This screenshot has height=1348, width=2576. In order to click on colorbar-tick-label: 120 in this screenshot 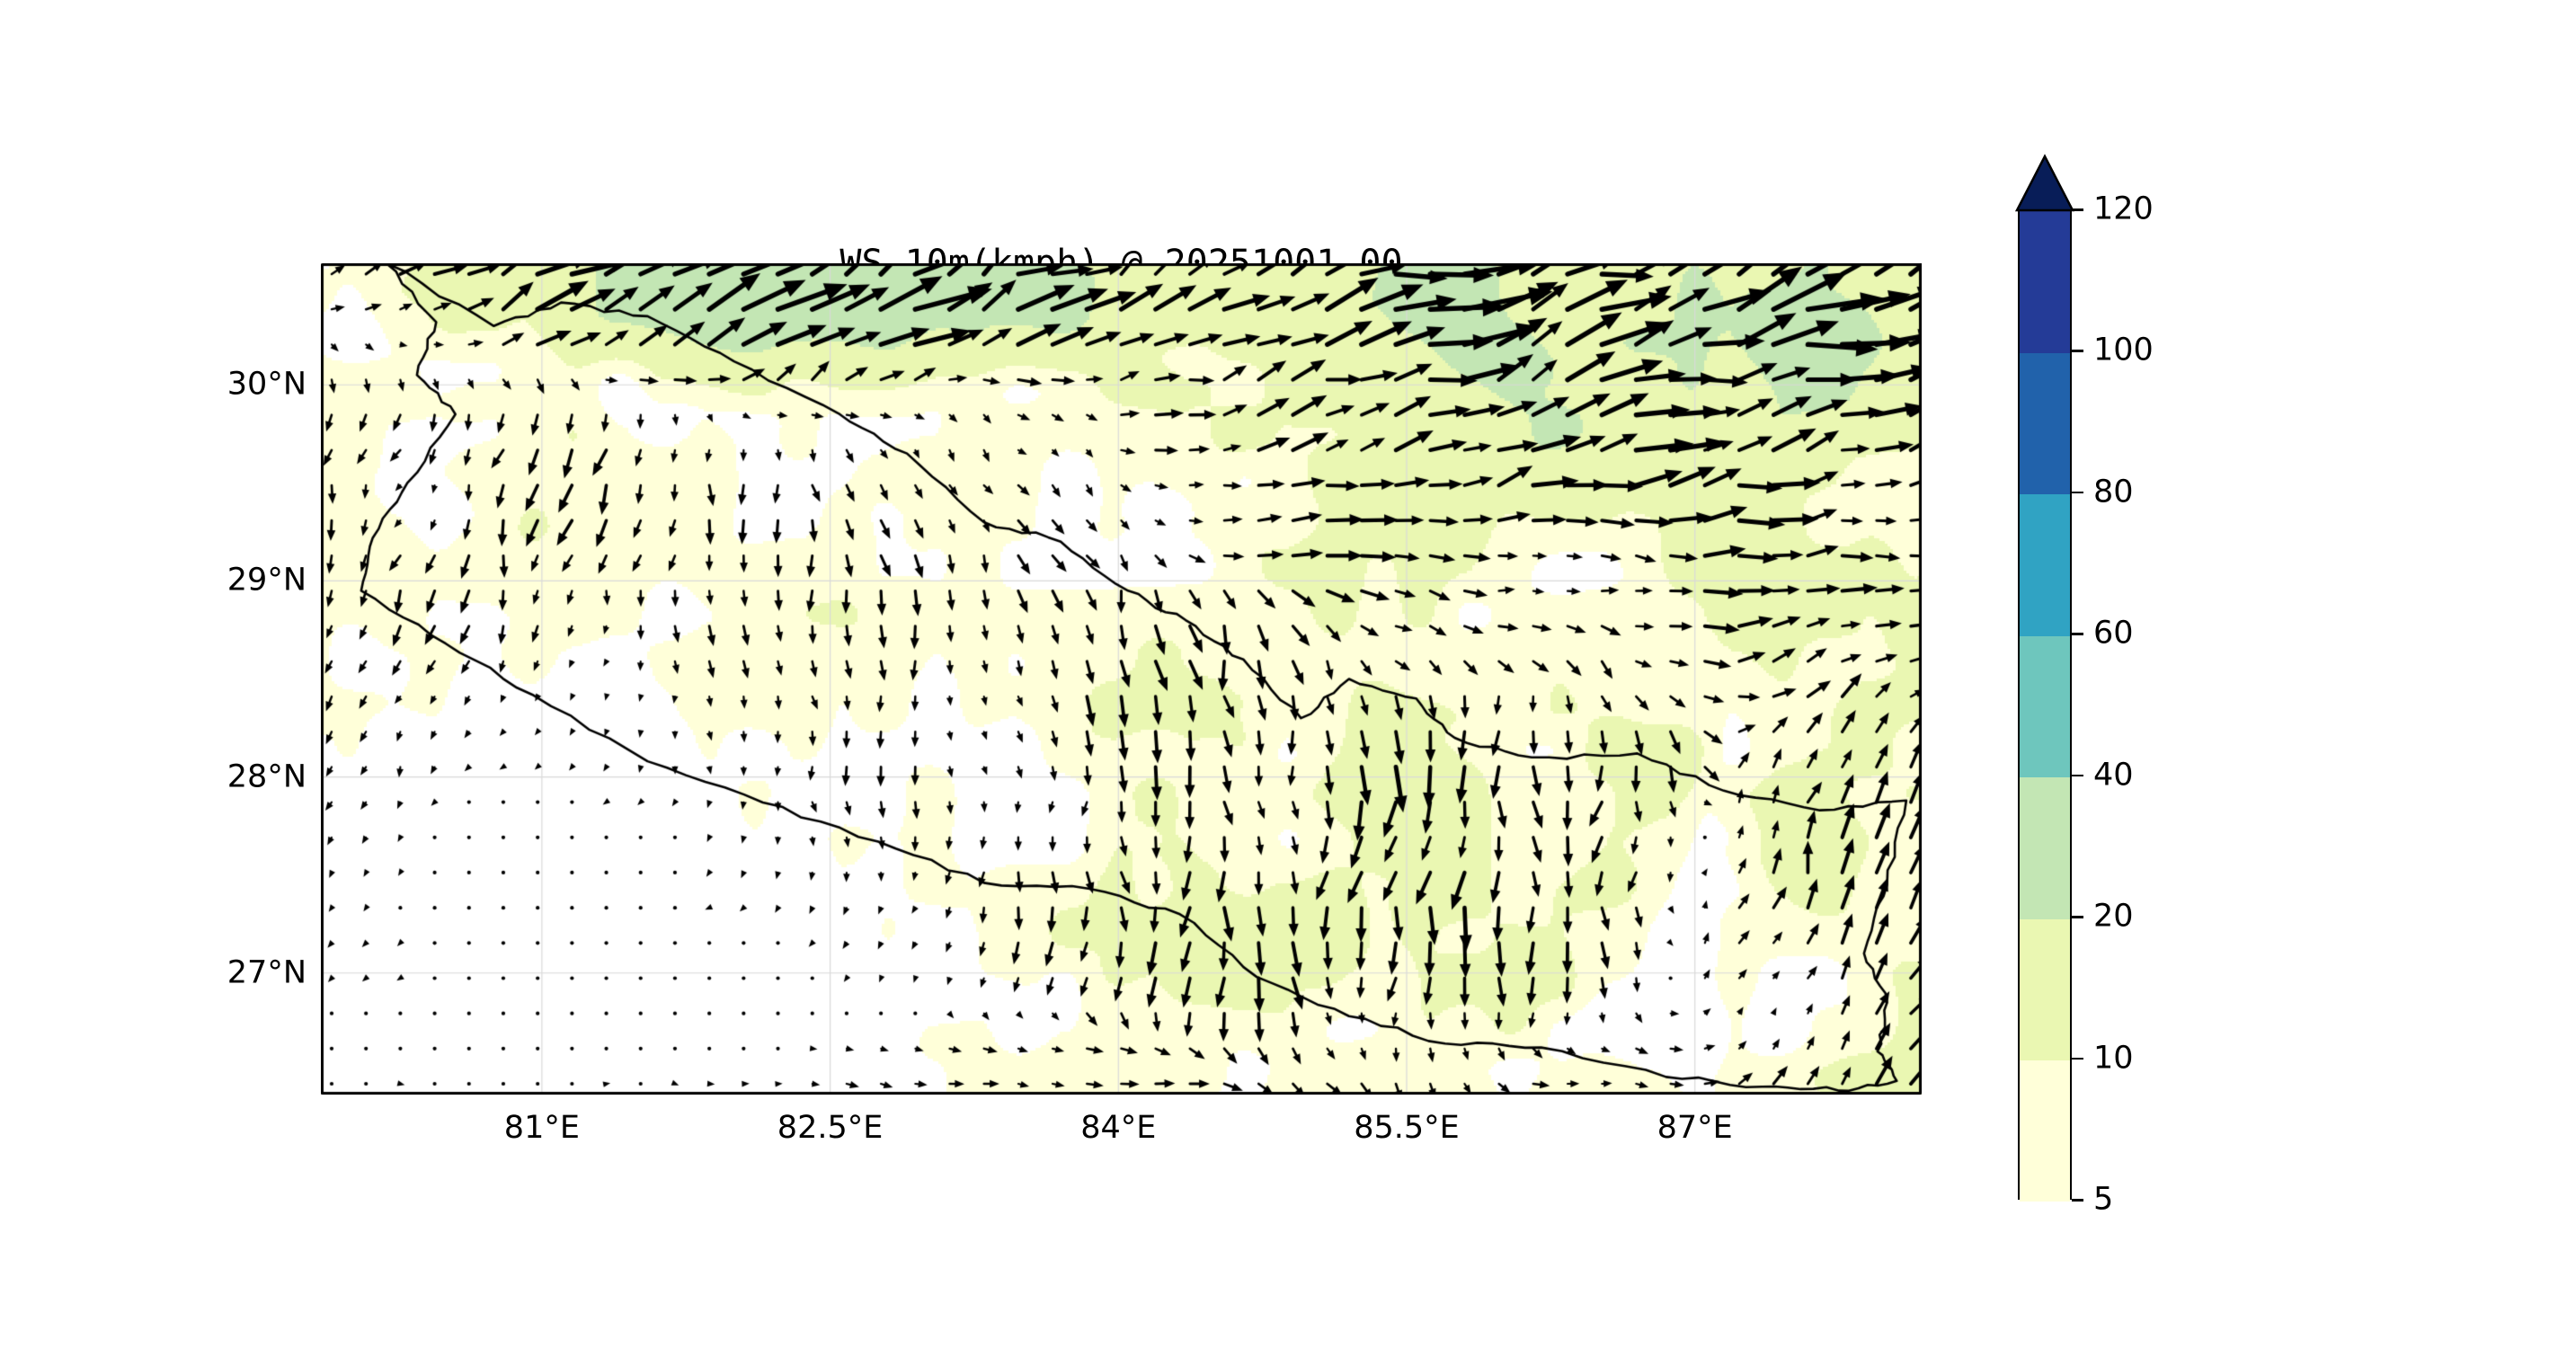, I will do `click(2123, 209)`.